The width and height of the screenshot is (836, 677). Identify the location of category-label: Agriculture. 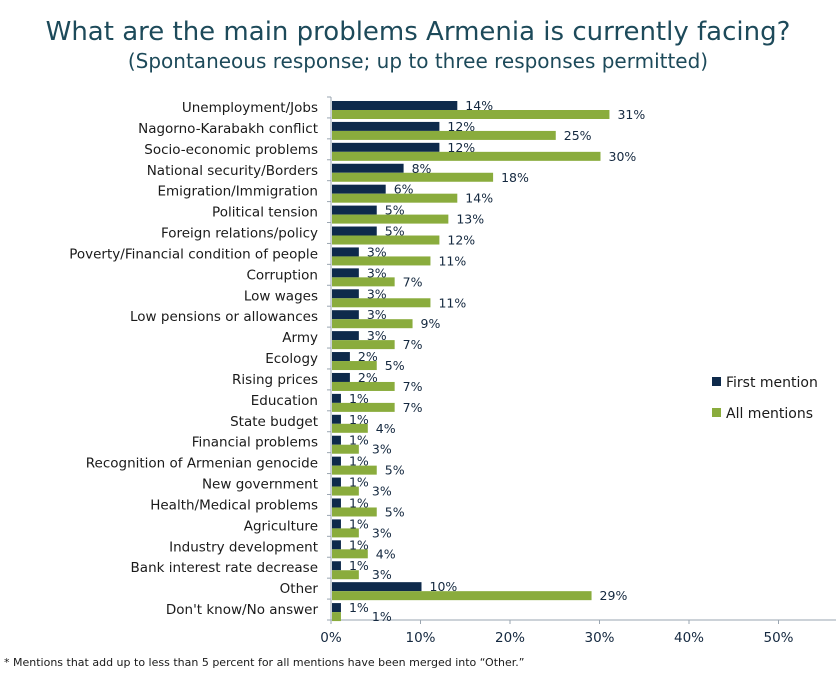
(281, 526).